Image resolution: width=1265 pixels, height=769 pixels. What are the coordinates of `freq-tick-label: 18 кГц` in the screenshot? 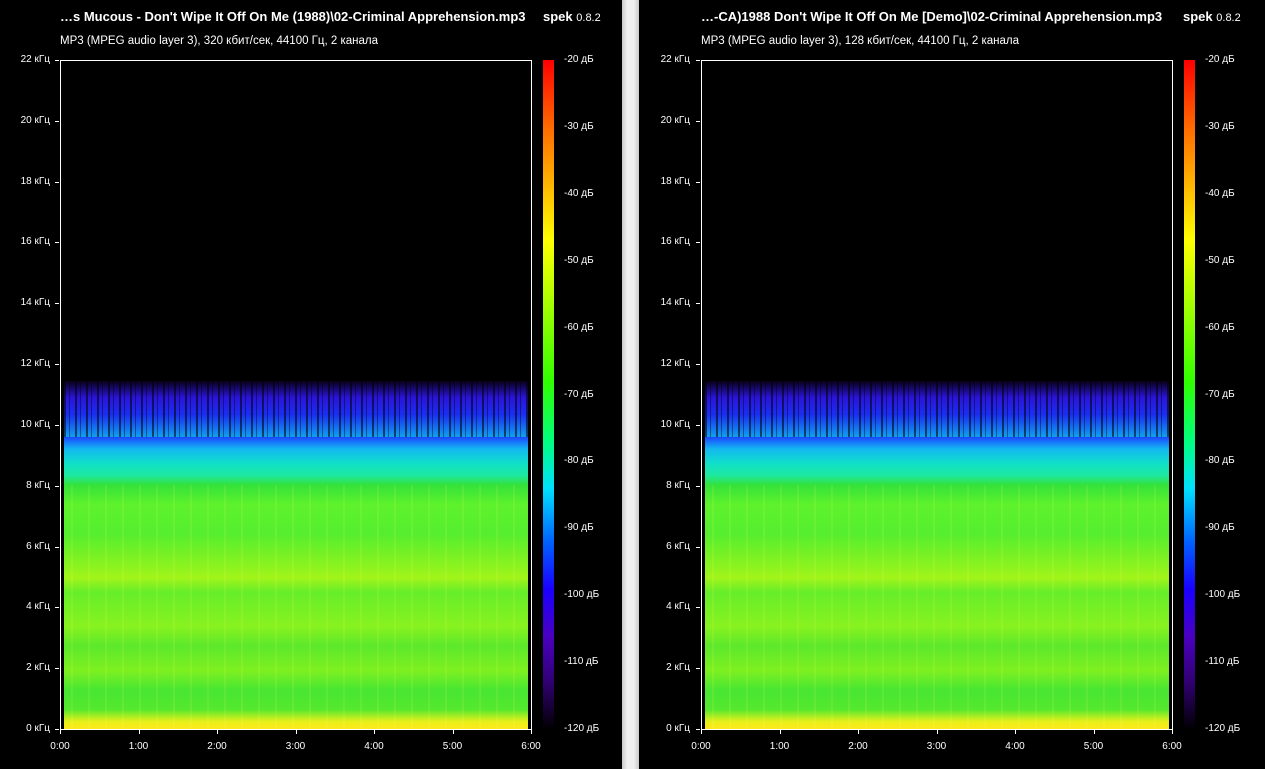 It's located at (35, 181).